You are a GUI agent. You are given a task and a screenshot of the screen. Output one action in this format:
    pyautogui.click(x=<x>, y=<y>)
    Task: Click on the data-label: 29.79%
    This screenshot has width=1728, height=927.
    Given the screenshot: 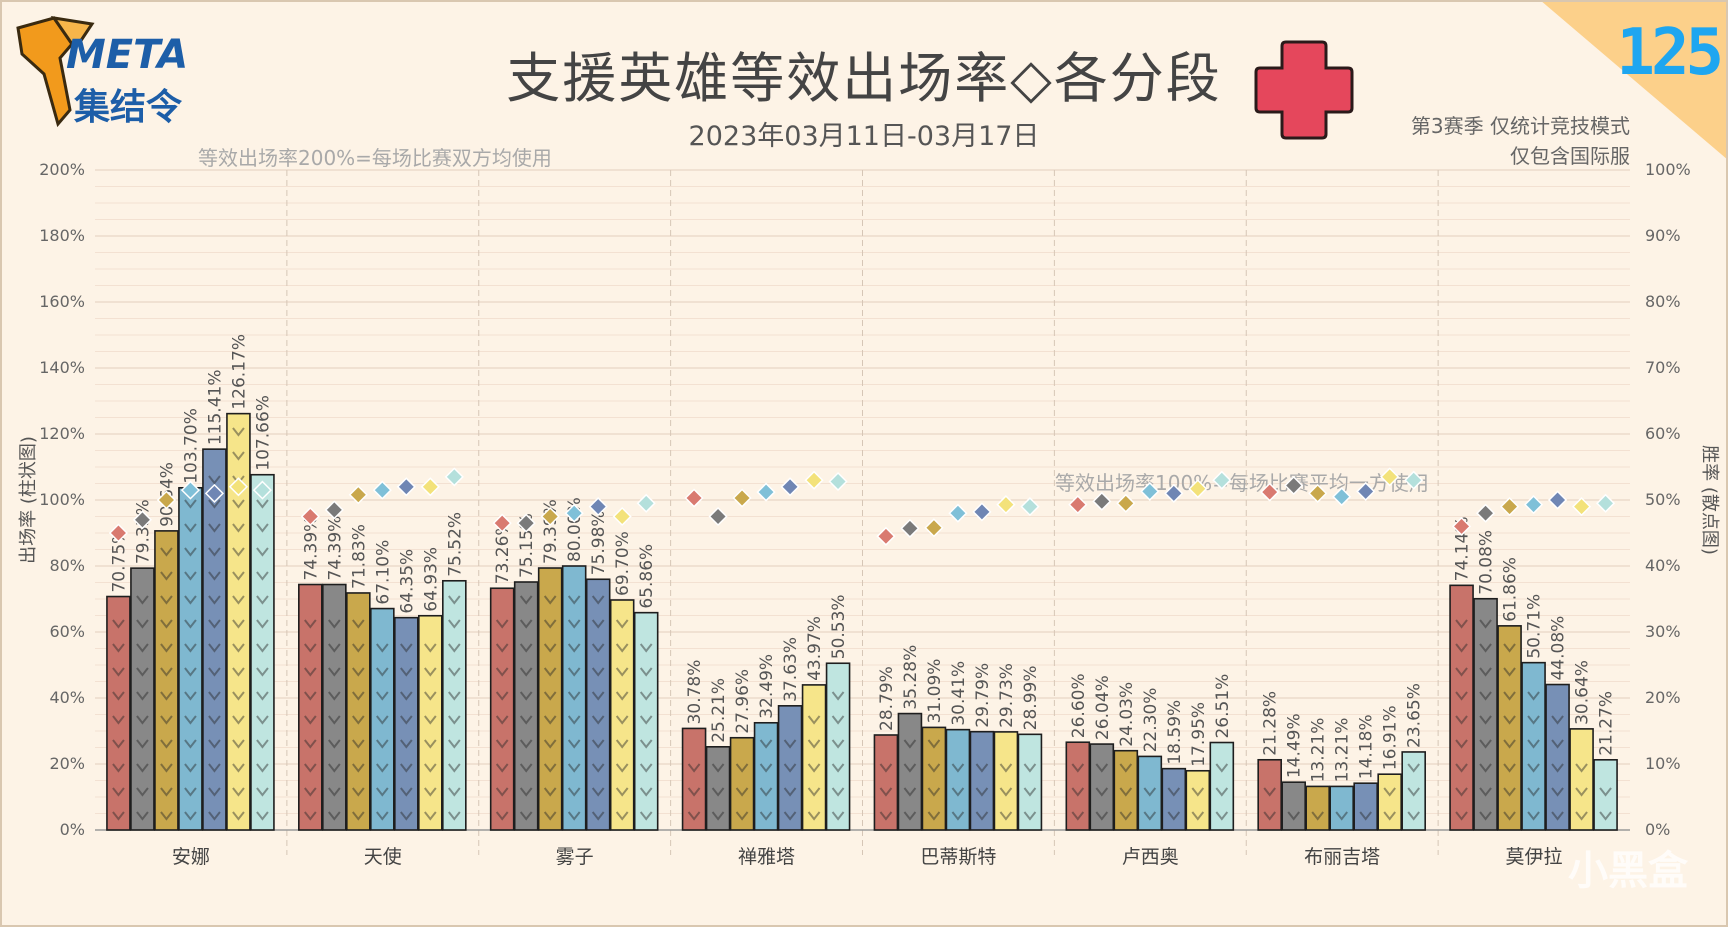 What is the action you would take?
    pyautogui.click(x=983, y=695)
    